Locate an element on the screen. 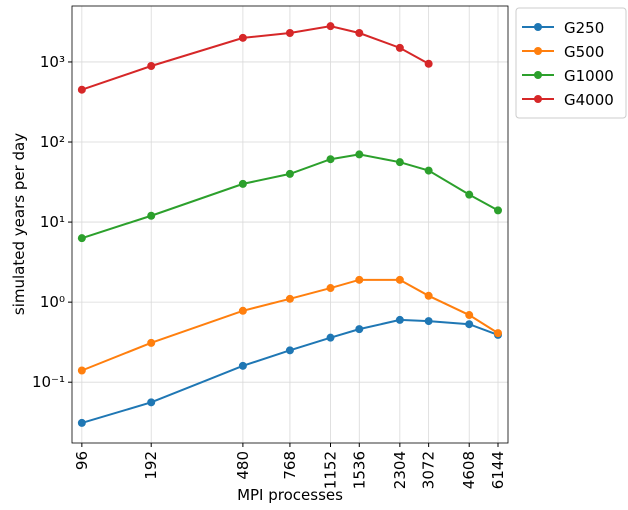 The height and width of the screenshot is (510, 628). x-tick-label: 6144 is located at coordinates (498, 470).